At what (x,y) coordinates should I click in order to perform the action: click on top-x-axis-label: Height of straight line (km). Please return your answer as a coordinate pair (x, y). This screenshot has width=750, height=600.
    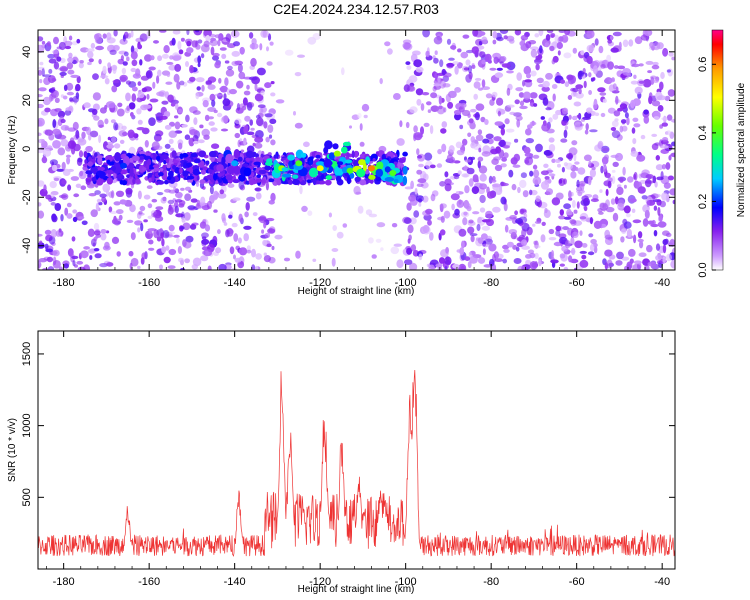
    Looking at the image, I should click on (356, 291).